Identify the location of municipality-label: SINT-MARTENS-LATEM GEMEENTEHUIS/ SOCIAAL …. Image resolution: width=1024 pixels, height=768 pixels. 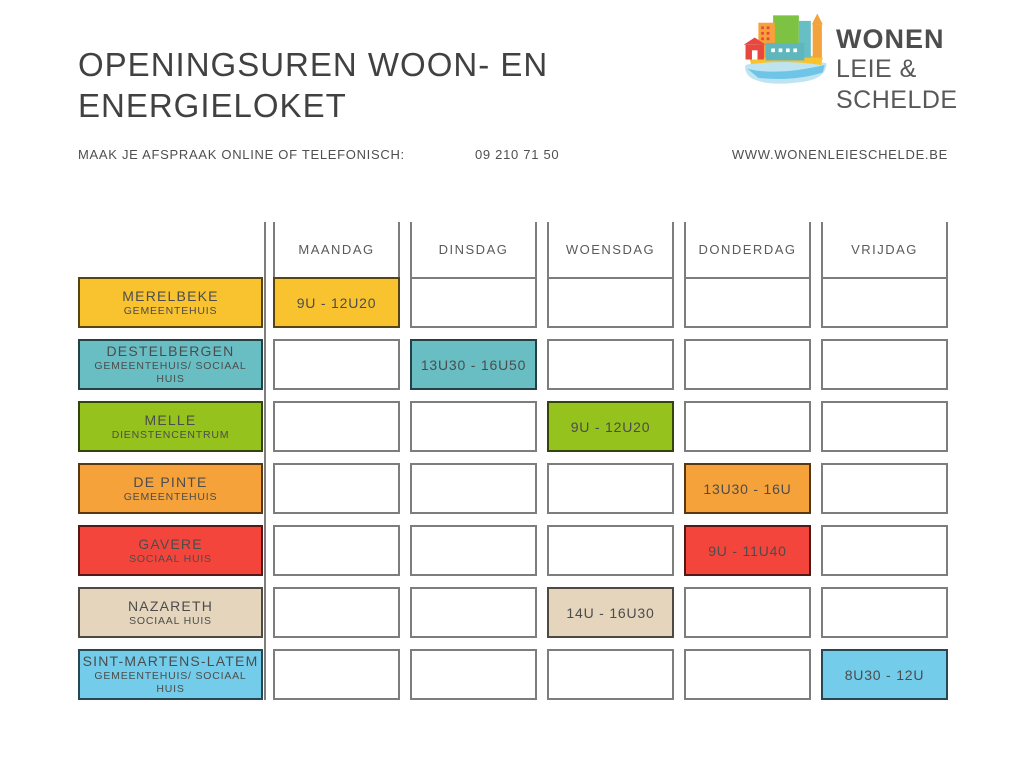
(170, 674).